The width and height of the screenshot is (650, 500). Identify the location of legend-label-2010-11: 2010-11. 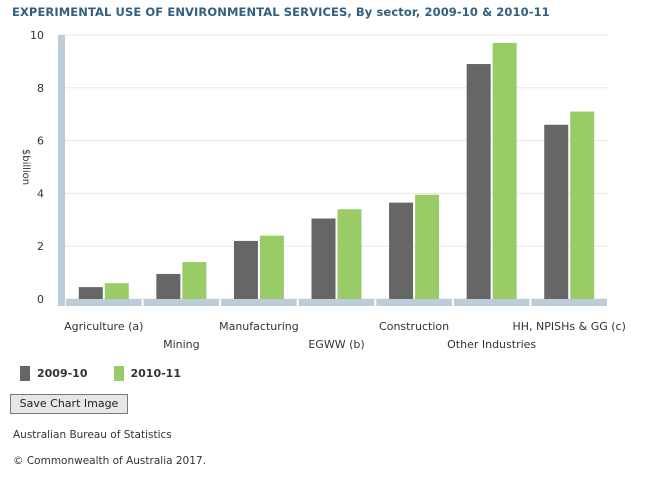
(156, 373).